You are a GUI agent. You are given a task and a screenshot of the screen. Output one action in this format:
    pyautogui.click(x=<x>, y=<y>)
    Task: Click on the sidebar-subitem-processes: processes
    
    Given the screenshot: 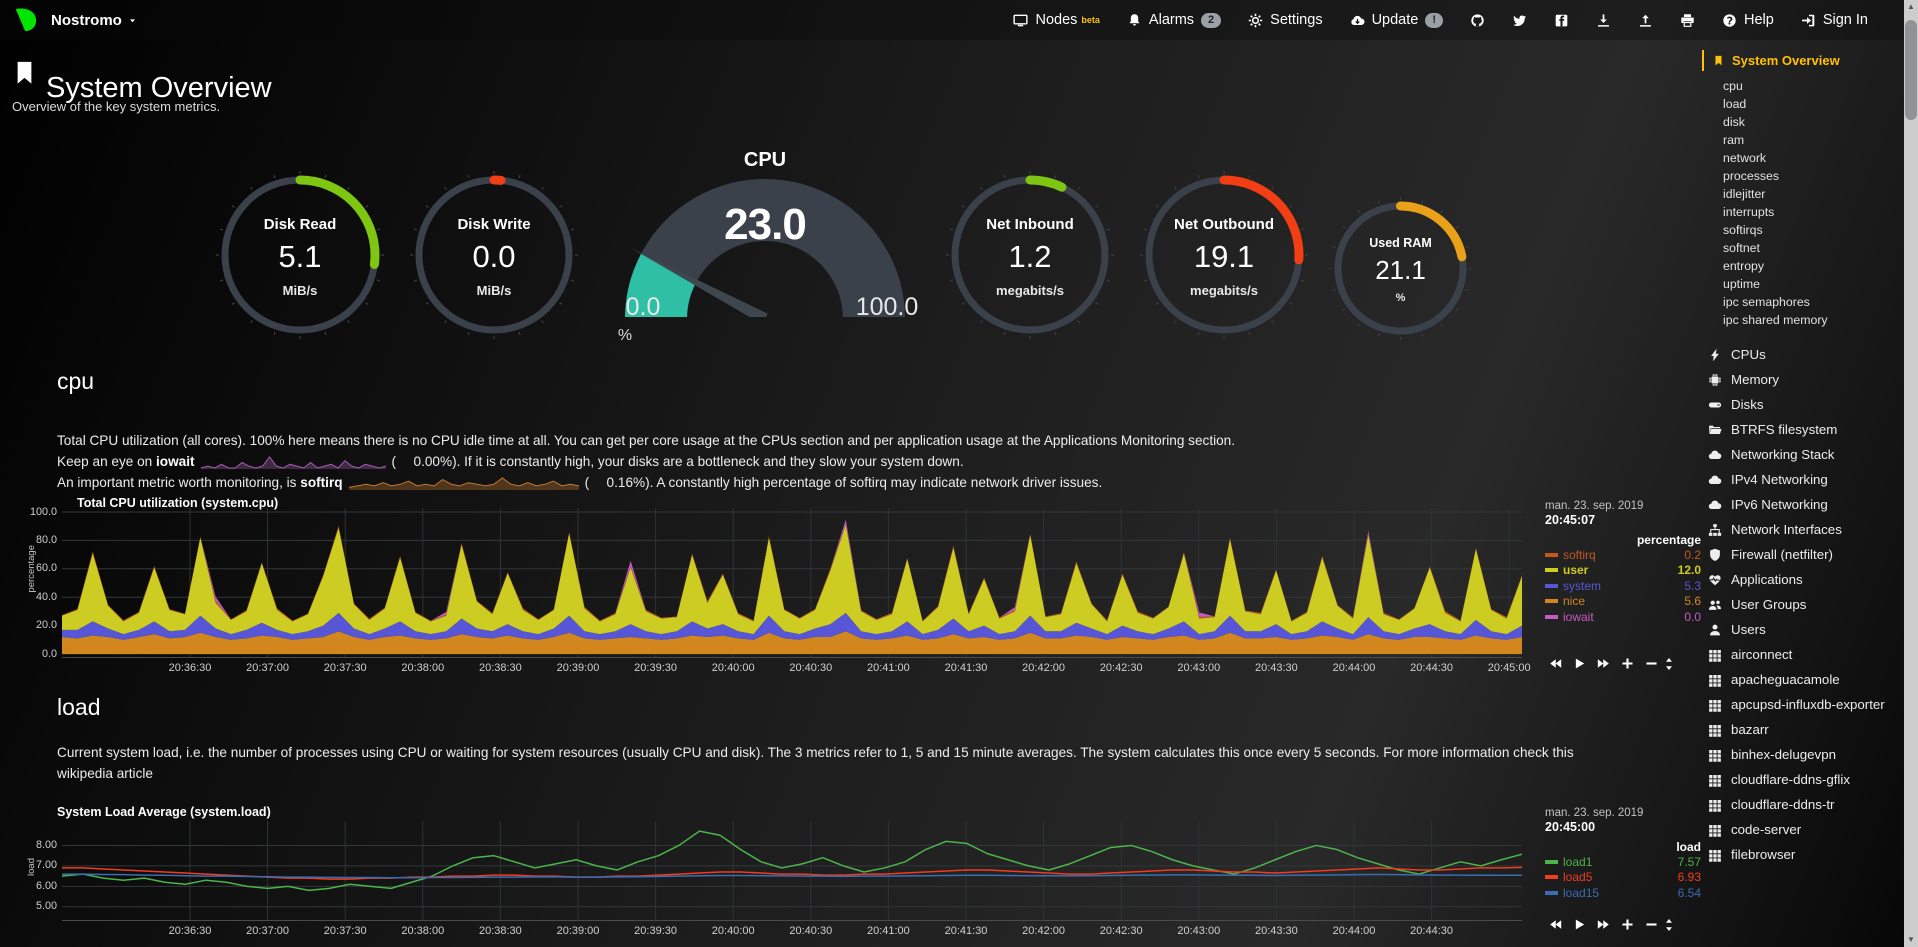 What is the action you would take?
    pyautogui.click(x=1751, y=176)
    